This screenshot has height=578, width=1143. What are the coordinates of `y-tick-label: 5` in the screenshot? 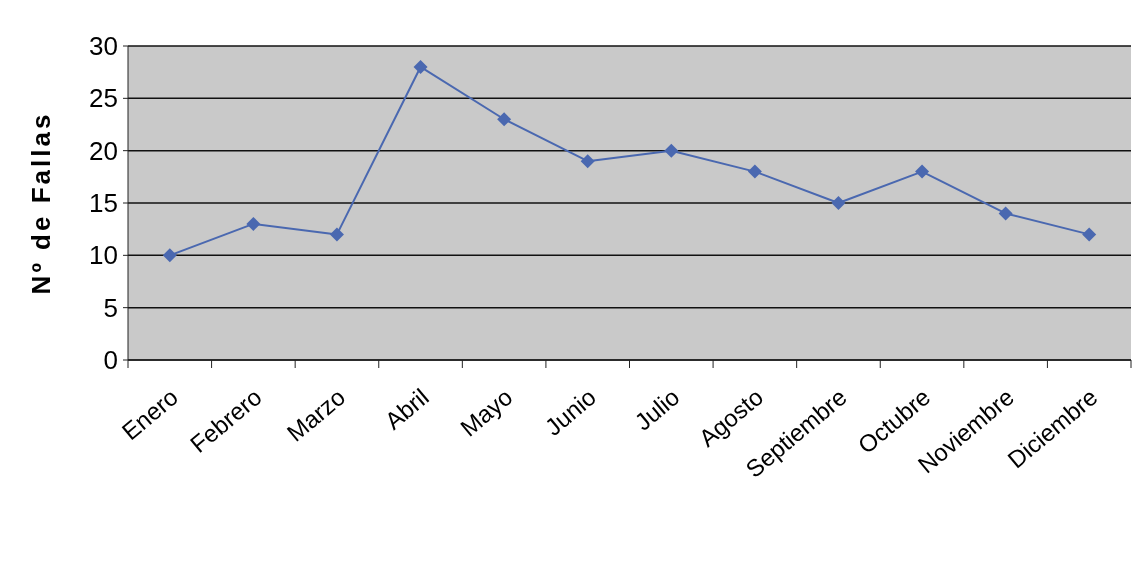 It's located at (110, 307).